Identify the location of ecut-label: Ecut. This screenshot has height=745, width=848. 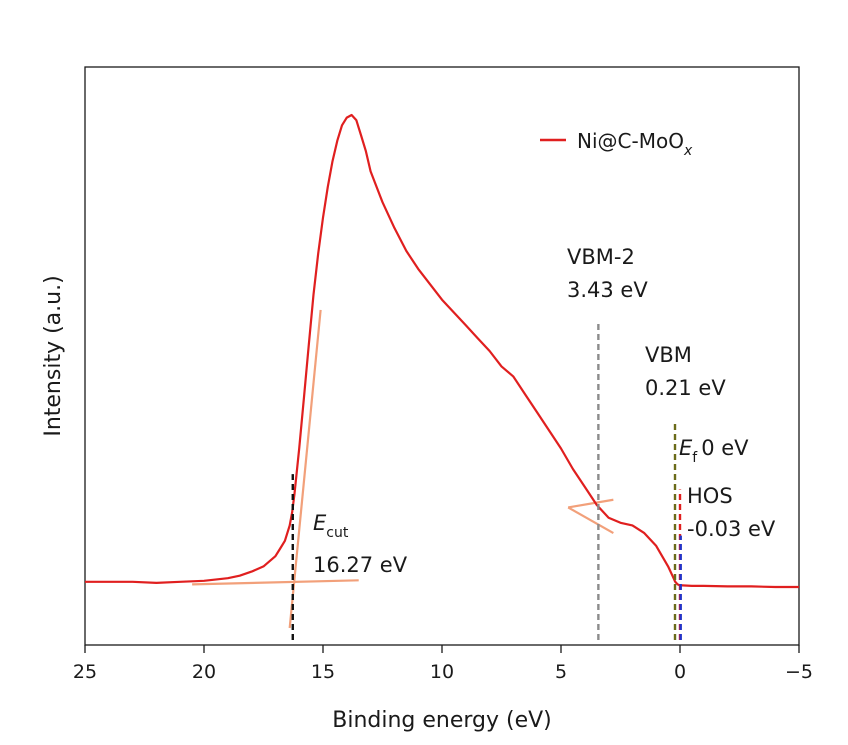
(331, 526).